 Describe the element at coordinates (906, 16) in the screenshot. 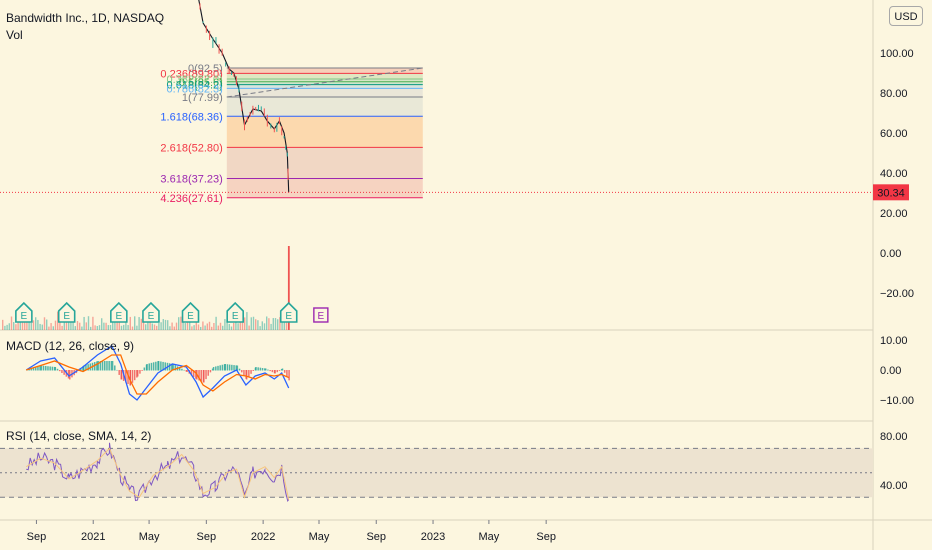

I see `currency-button: USD` at that location.